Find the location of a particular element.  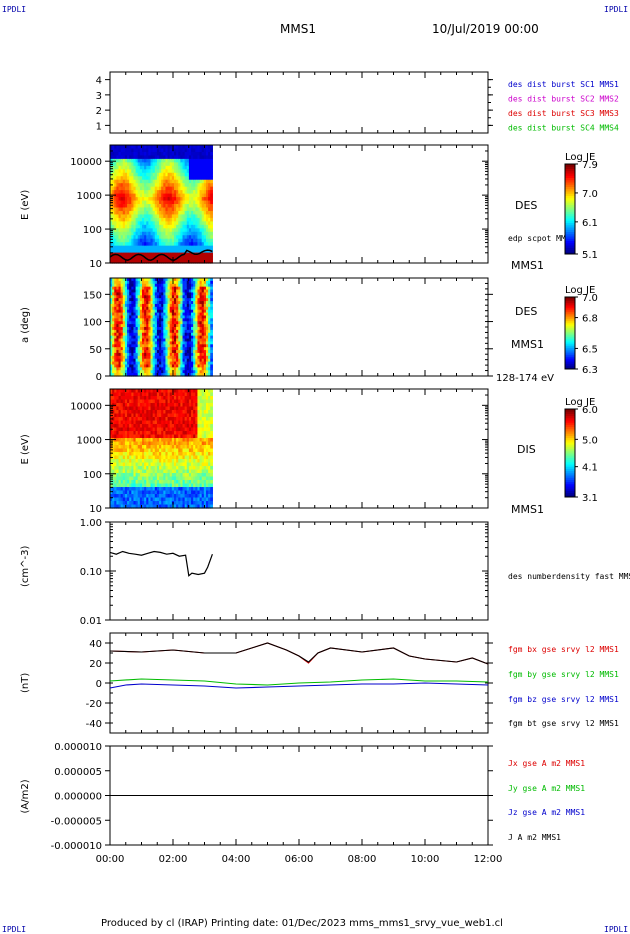

des-energy-colorbar-gradient-segment is located at coordinates (570, 201).